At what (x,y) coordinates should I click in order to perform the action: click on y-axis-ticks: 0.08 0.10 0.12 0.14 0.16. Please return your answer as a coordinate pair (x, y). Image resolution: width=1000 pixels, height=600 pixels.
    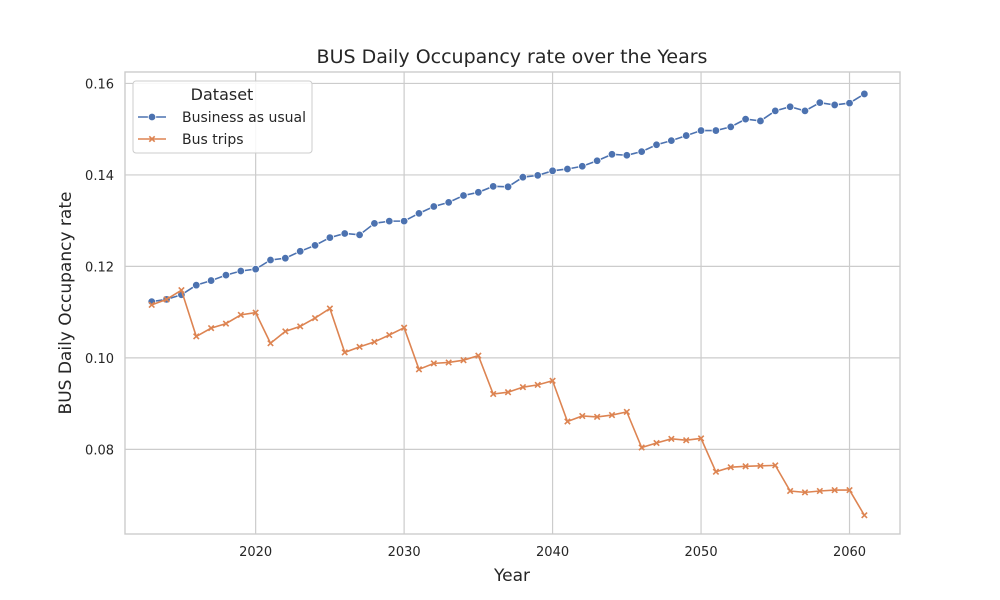
    Looking at the image, I should click on (99, 267).